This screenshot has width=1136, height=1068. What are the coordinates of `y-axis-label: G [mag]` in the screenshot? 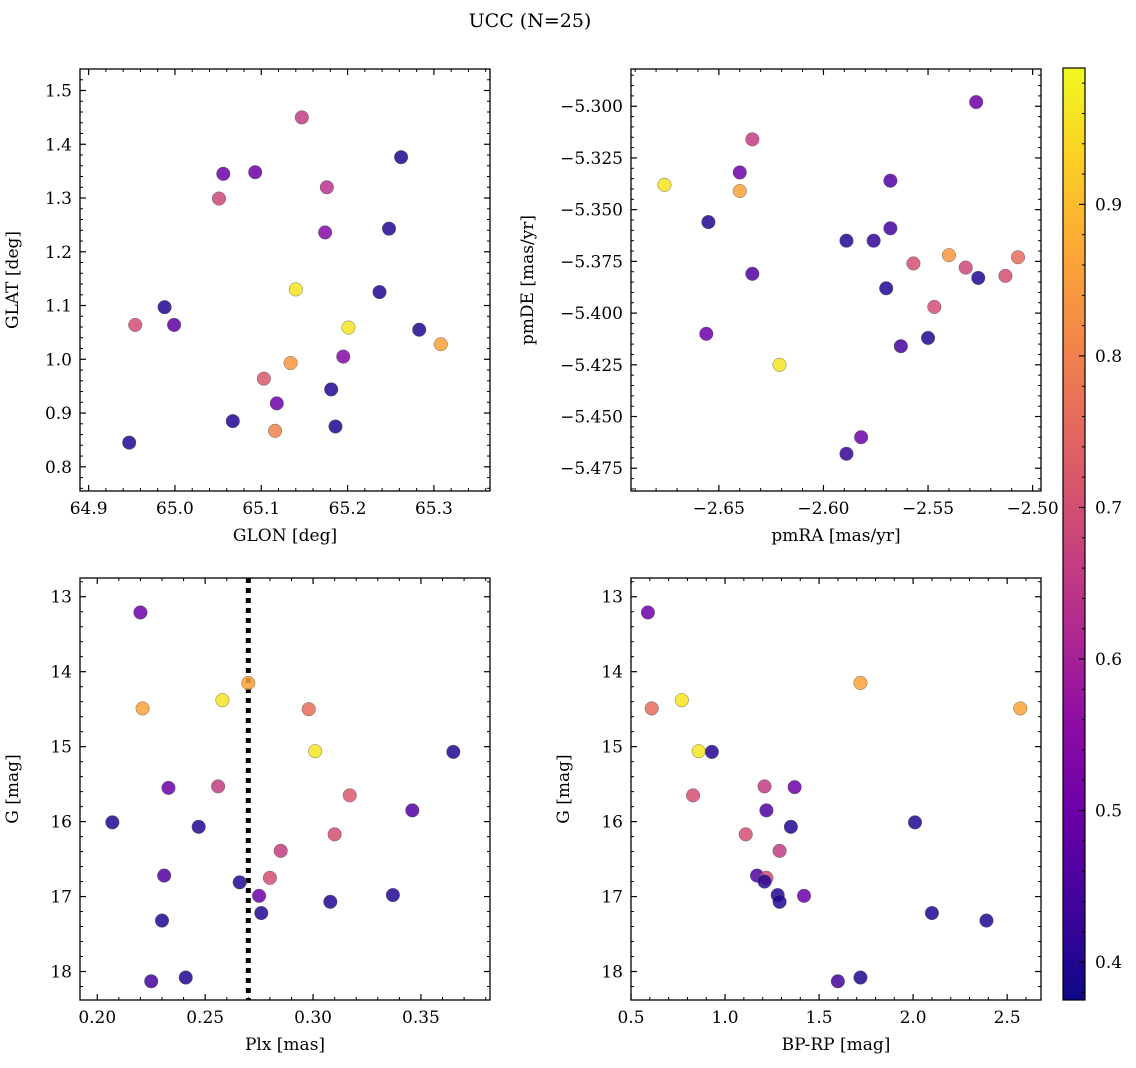 It's located at (564, 788).